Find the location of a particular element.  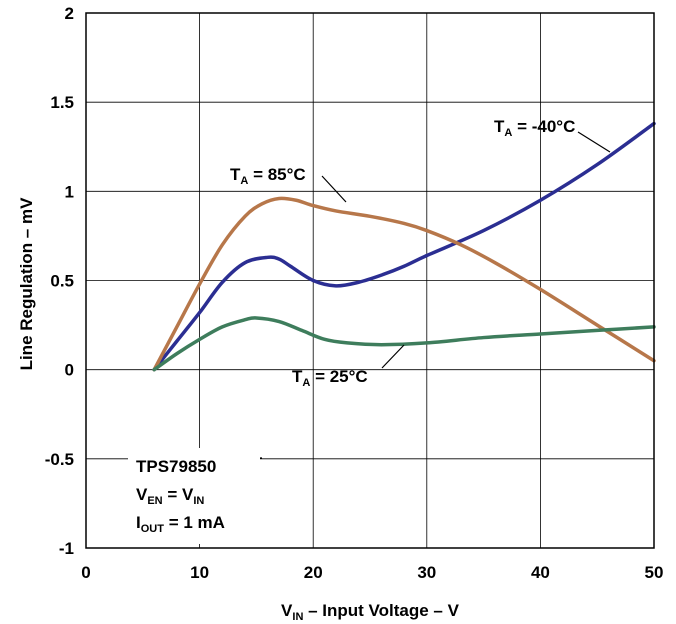

y-tick-label: 1 is located at coordinates (69, 191).